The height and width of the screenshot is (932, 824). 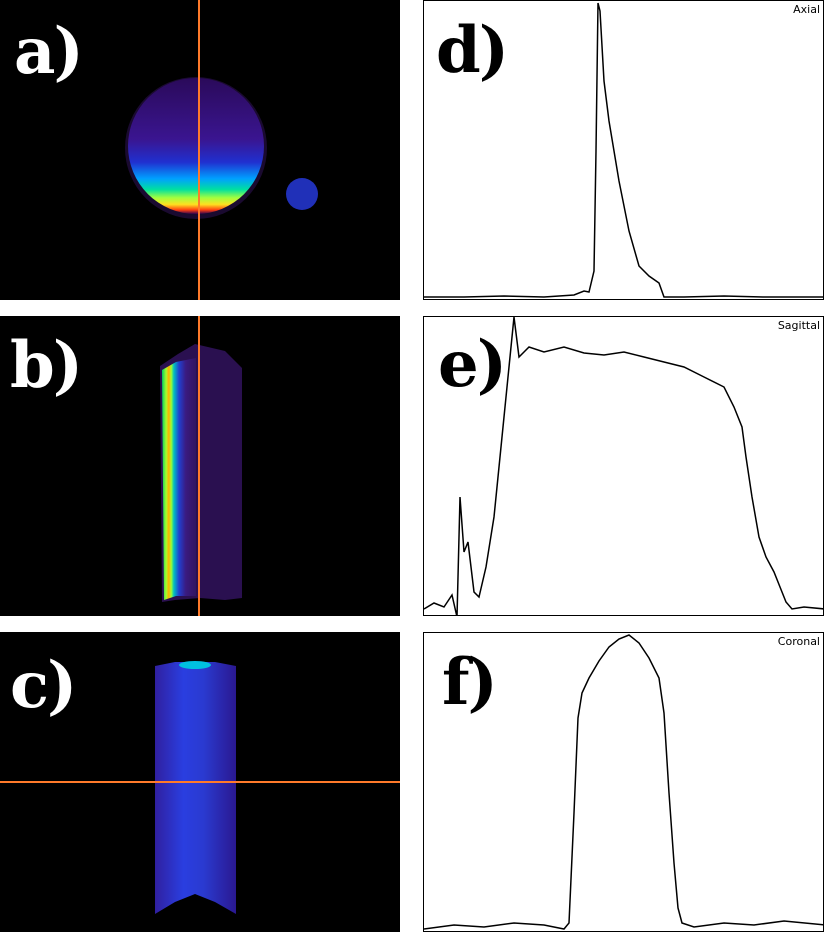 I want to click on panel-d-label: d), so click(x=472, y=50).